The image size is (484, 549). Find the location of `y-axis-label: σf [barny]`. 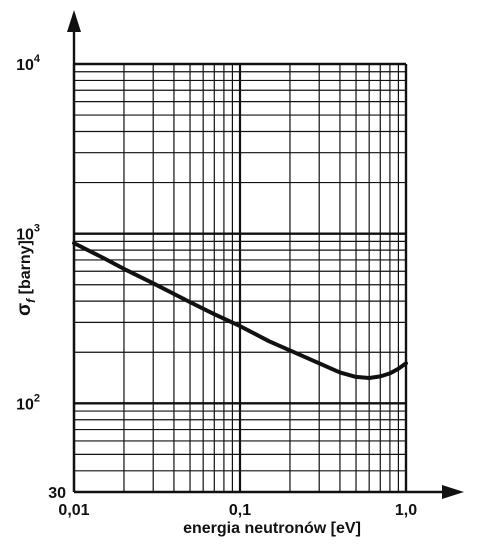

y-axis-label: σf [barny] is located at coordinates (26, 278).